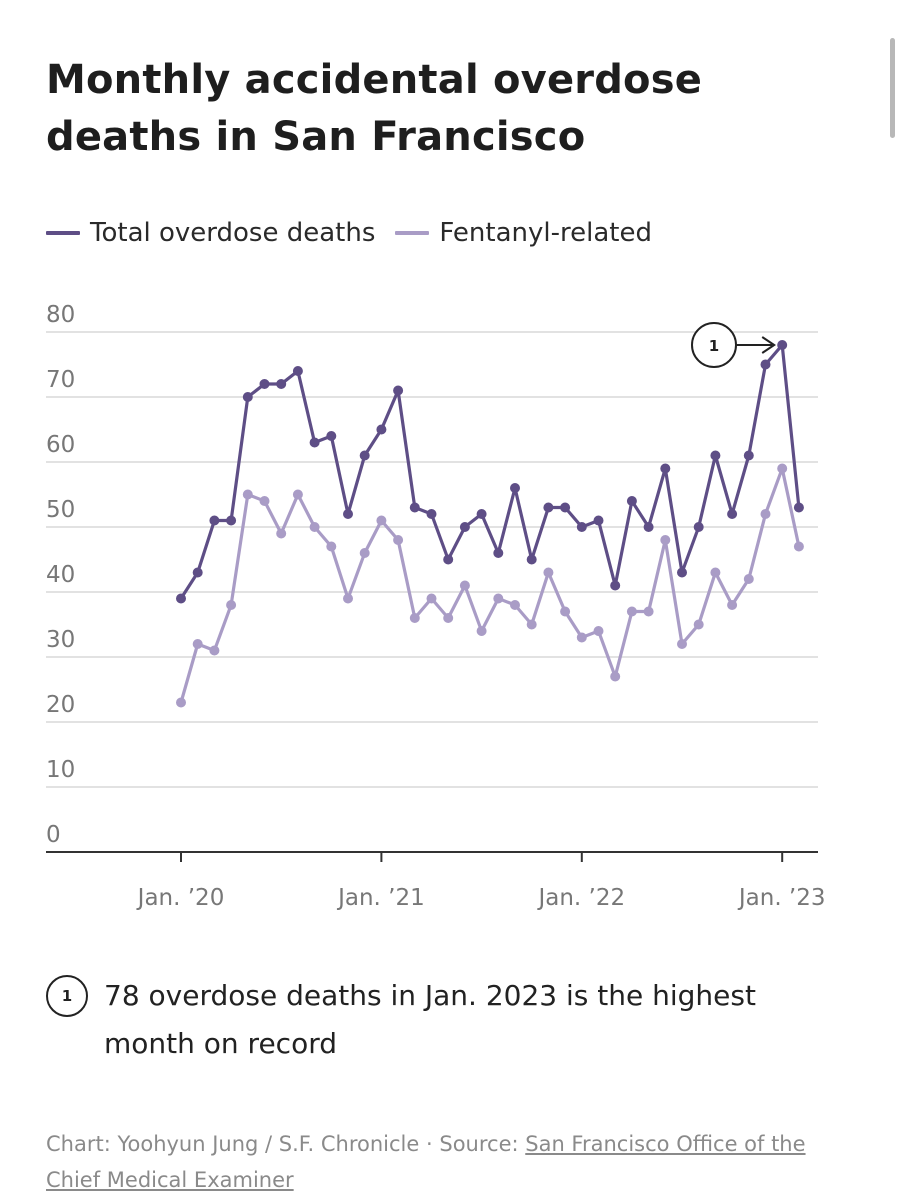 This screenshot has width=903, height=1200. What do you see at coordinates (781, 898) in the screenshot?
I see `x-tick-label: Jan. ’23` at bounding box center [781, 898].